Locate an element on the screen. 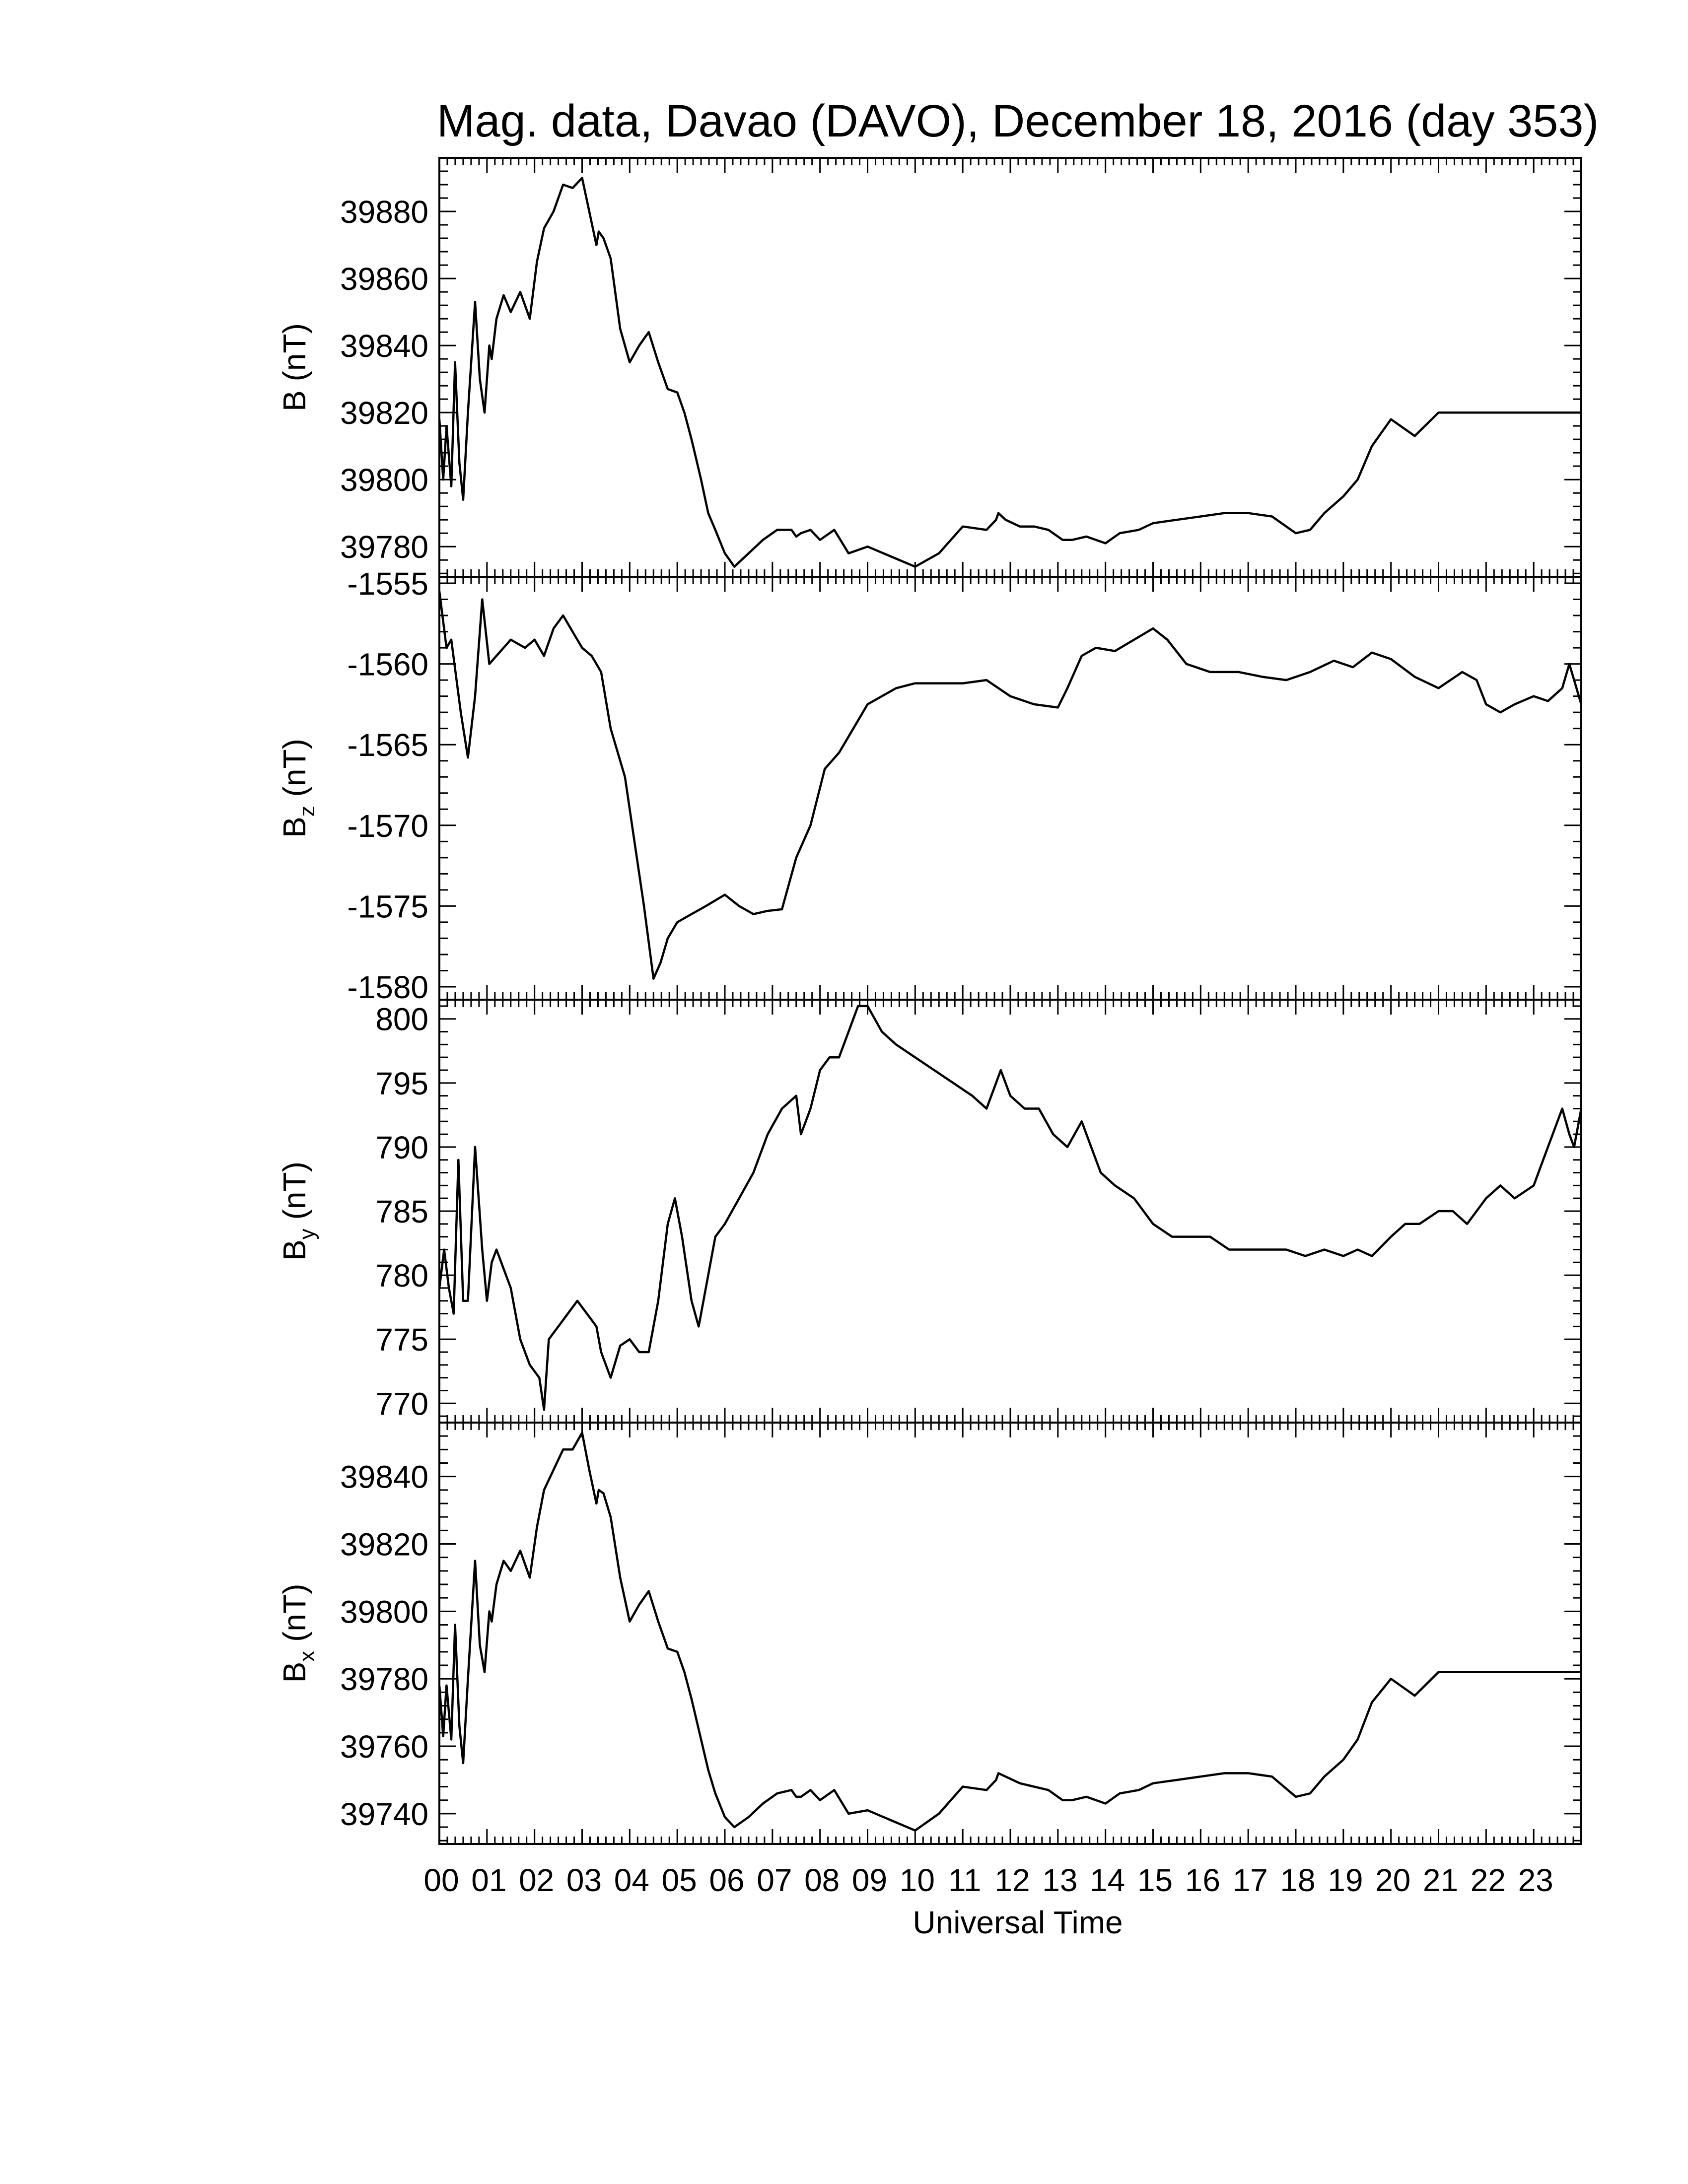 The width and height of the screenshot is (1688, 2184). y-tick-label: 39760 is located at coordinates (384, 1747).